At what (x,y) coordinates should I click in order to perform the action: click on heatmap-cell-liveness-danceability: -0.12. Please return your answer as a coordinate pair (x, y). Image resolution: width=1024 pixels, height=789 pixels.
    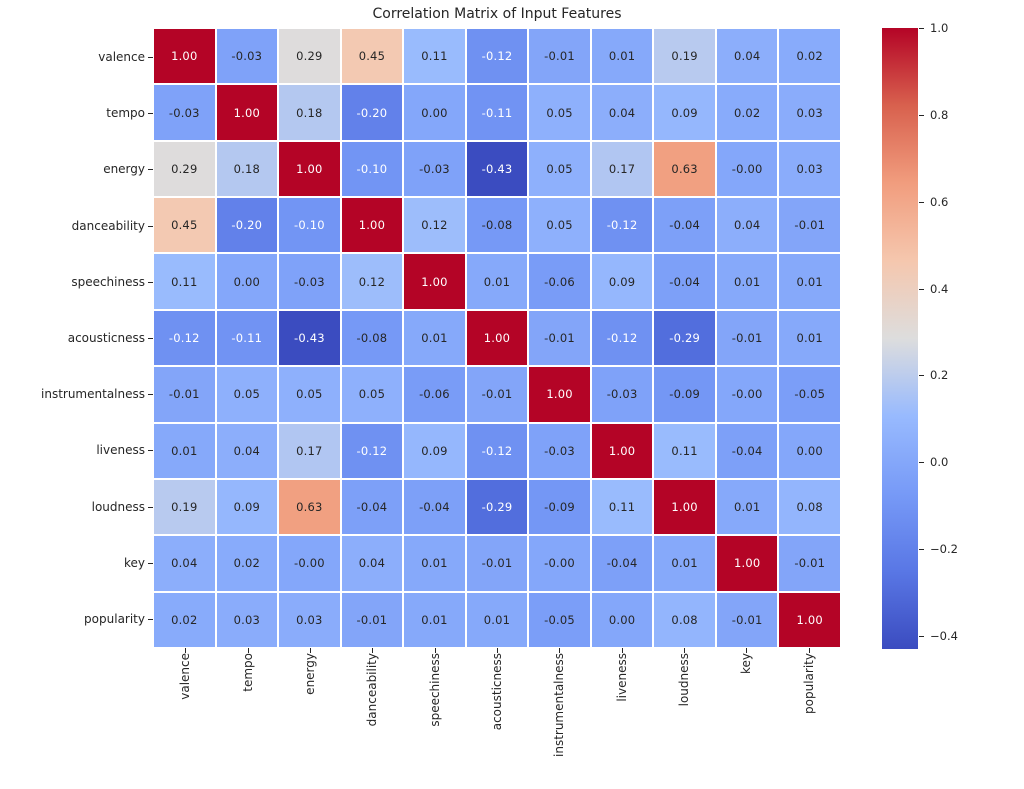
    Looking at the image, I should click on (372, 450).